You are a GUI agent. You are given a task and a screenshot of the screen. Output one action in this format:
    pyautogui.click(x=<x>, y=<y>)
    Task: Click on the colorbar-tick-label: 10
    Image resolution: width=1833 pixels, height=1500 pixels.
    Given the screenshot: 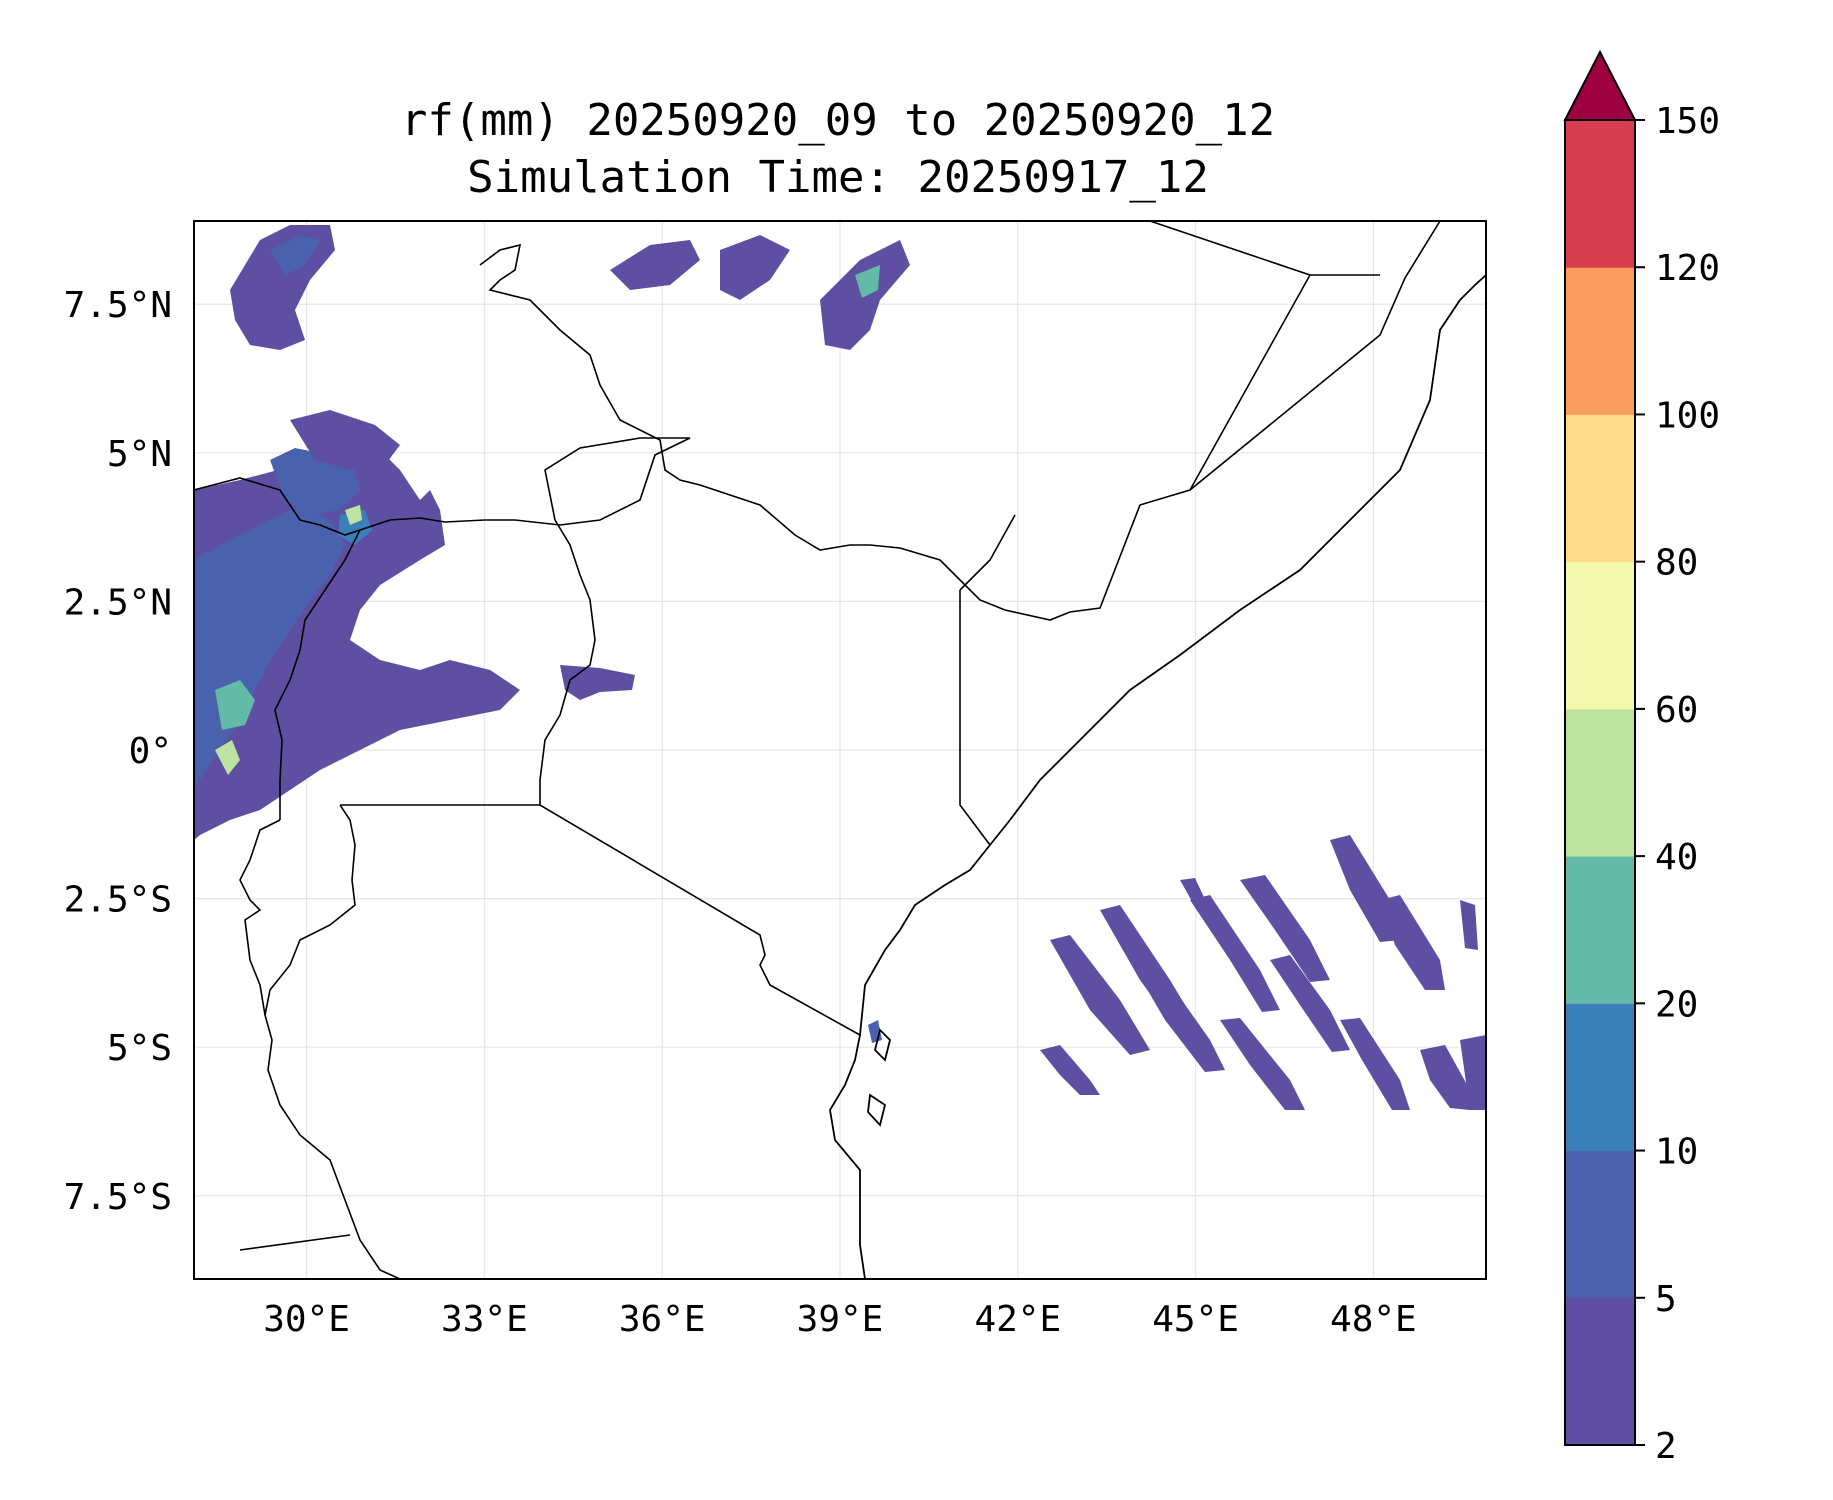 What is the action you would take?
    pyautogui.click(x=1676, y=1152)
    